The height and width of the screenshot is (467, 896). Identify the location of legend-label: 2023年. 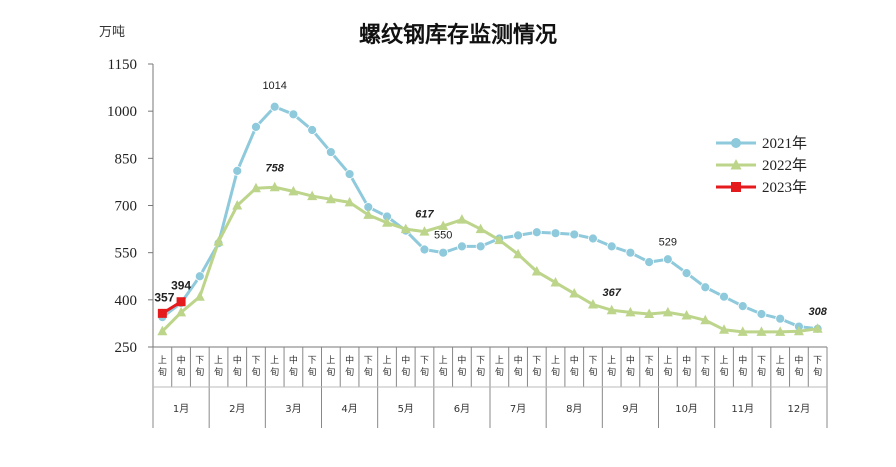
(784, 187).